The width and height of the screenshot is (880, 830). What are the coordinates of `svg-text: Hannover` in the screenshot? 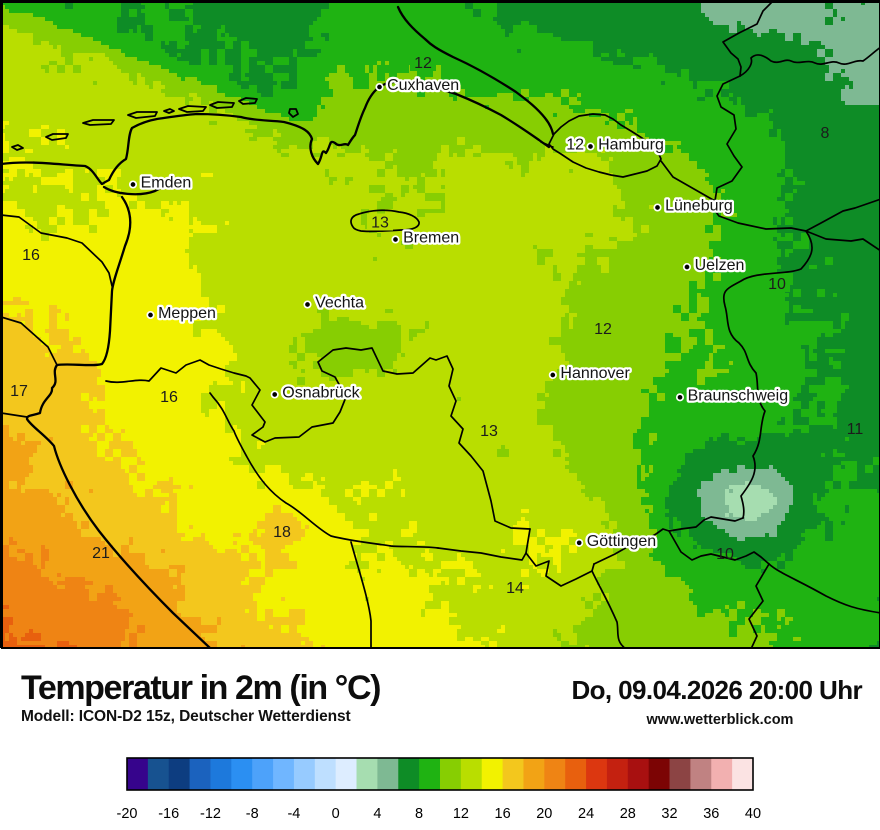 It's located at (595, 373).